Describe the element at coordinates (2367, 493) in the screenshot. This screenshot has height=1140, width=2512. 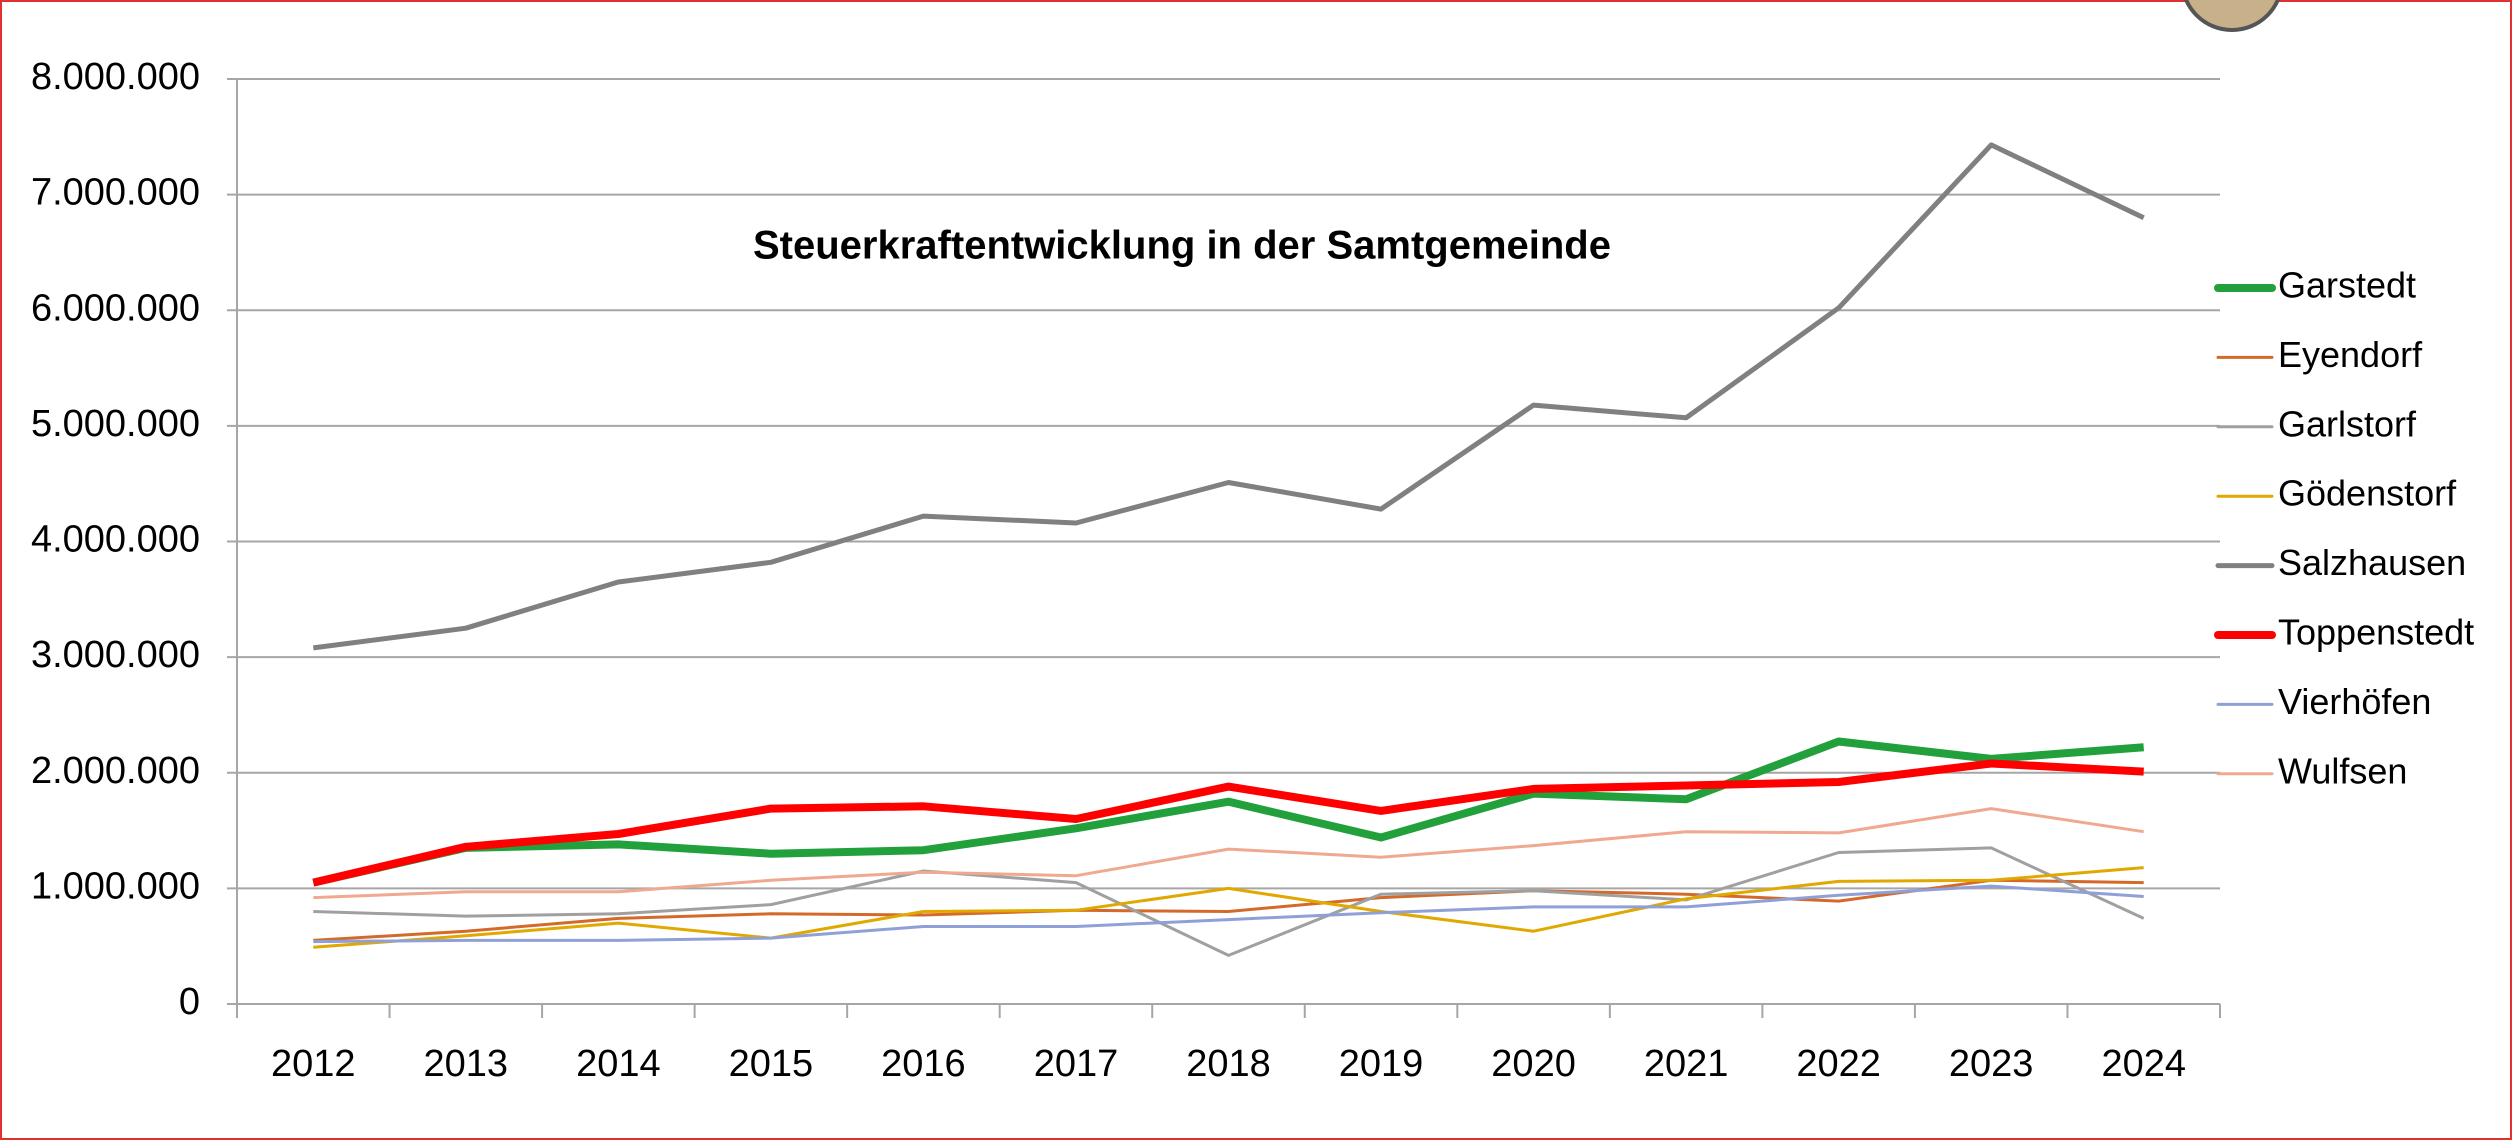
I see `legend-label: Gödenstorf` at that location.